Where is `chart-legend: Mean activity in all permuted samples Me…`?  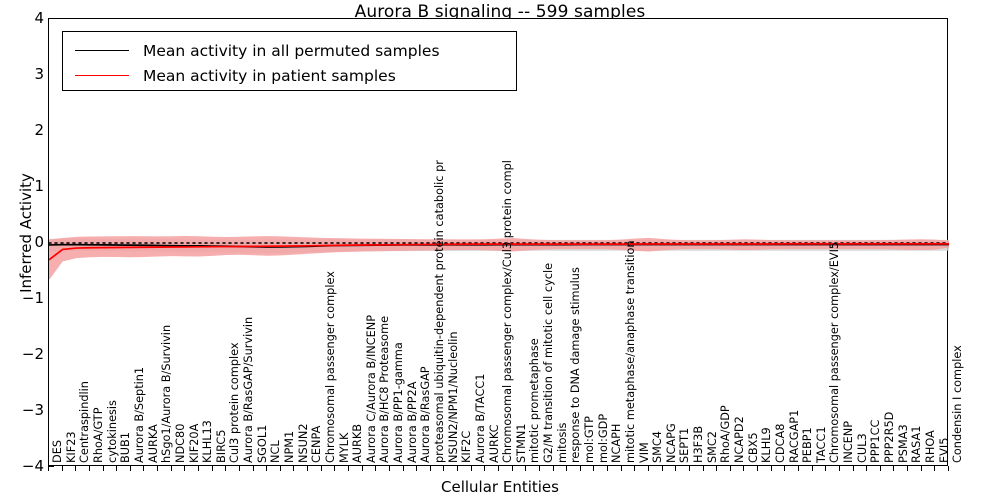
chart-legend: Mean activity in all permuted samples Me… is located at coordinates (289, 61).